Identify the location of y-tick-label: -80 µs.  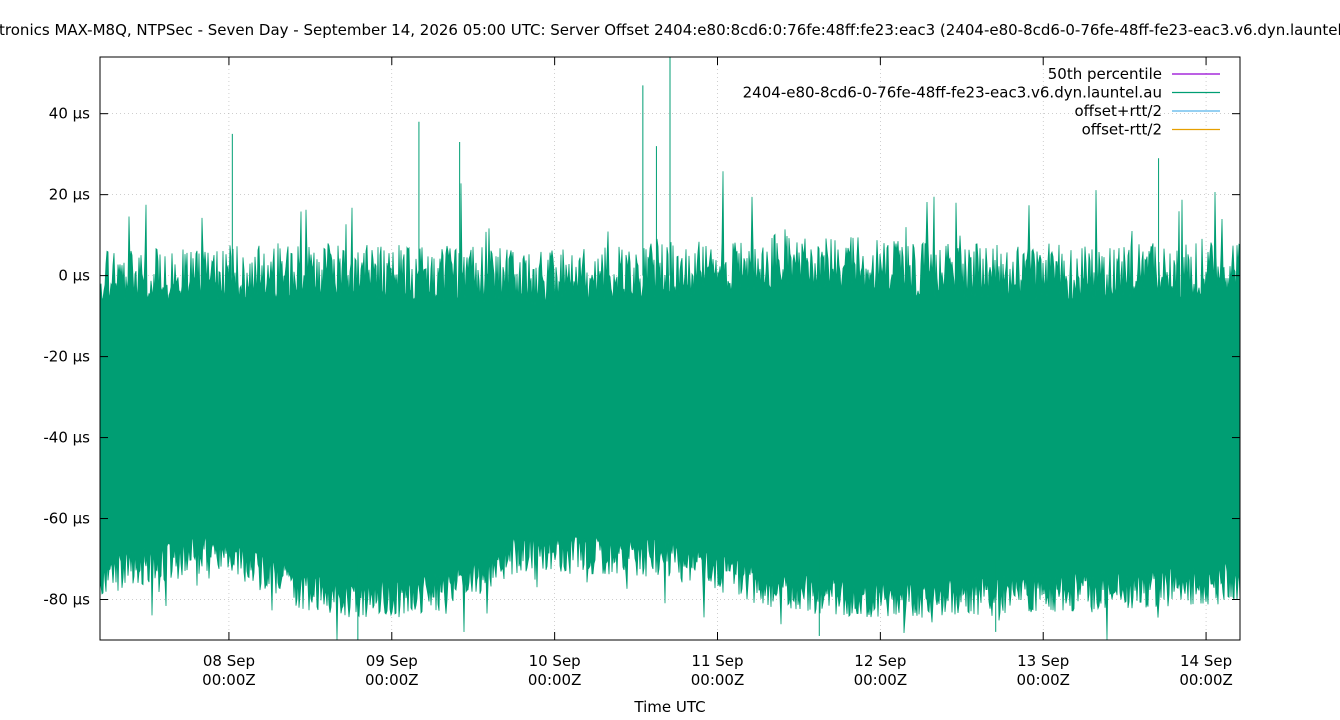
(66, 600).